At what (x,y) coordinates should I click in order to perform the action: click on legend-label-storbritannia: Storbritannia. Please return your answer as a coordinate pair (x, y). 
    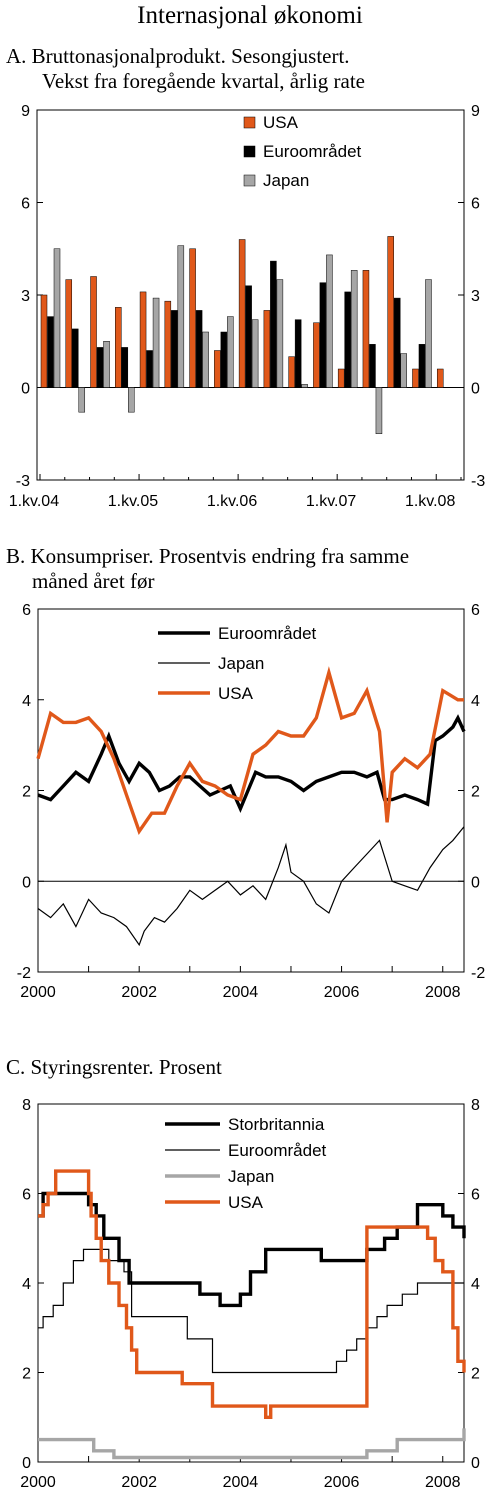
    Looking at the image, I should click on (276, 1124).